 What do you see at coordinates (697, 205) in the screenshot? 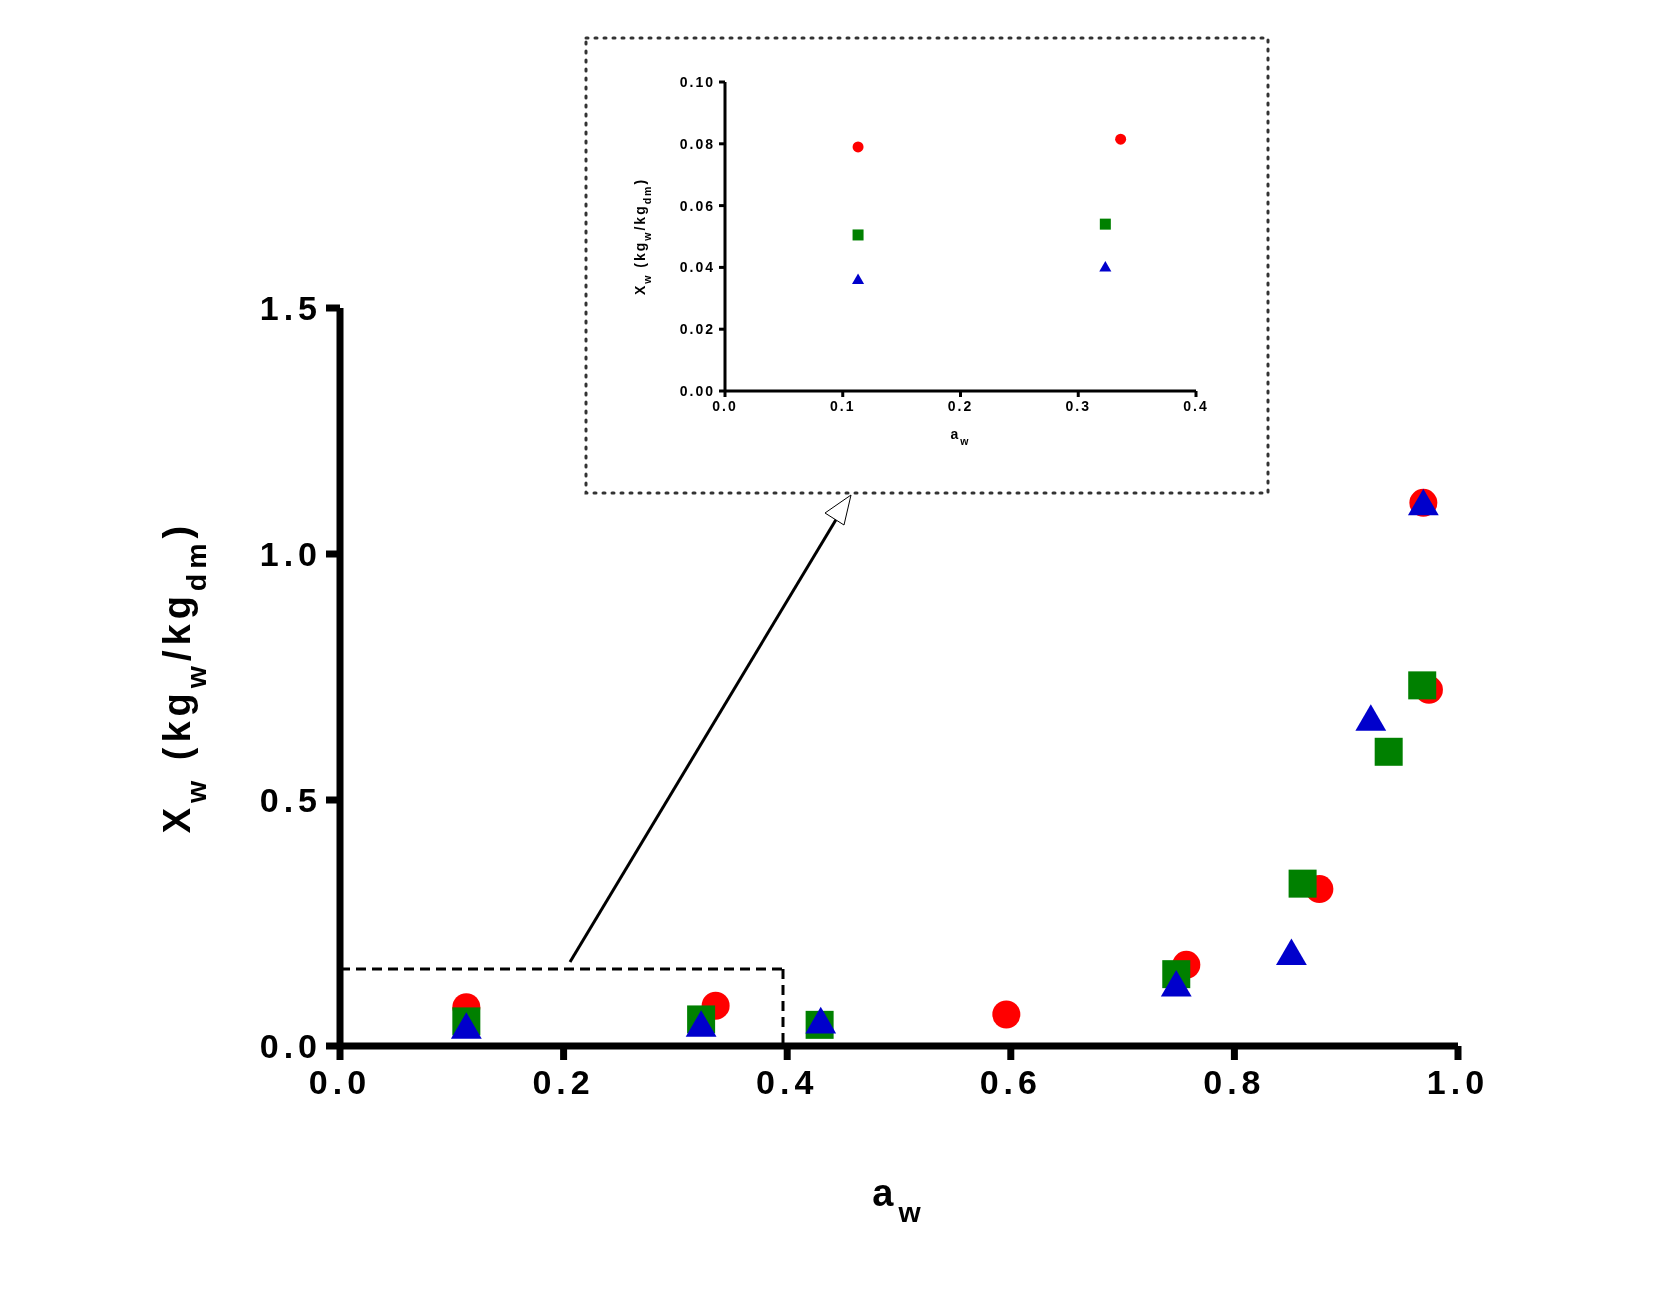
I see `y-tick-label: 0.06` at bounding box center [697, 205].